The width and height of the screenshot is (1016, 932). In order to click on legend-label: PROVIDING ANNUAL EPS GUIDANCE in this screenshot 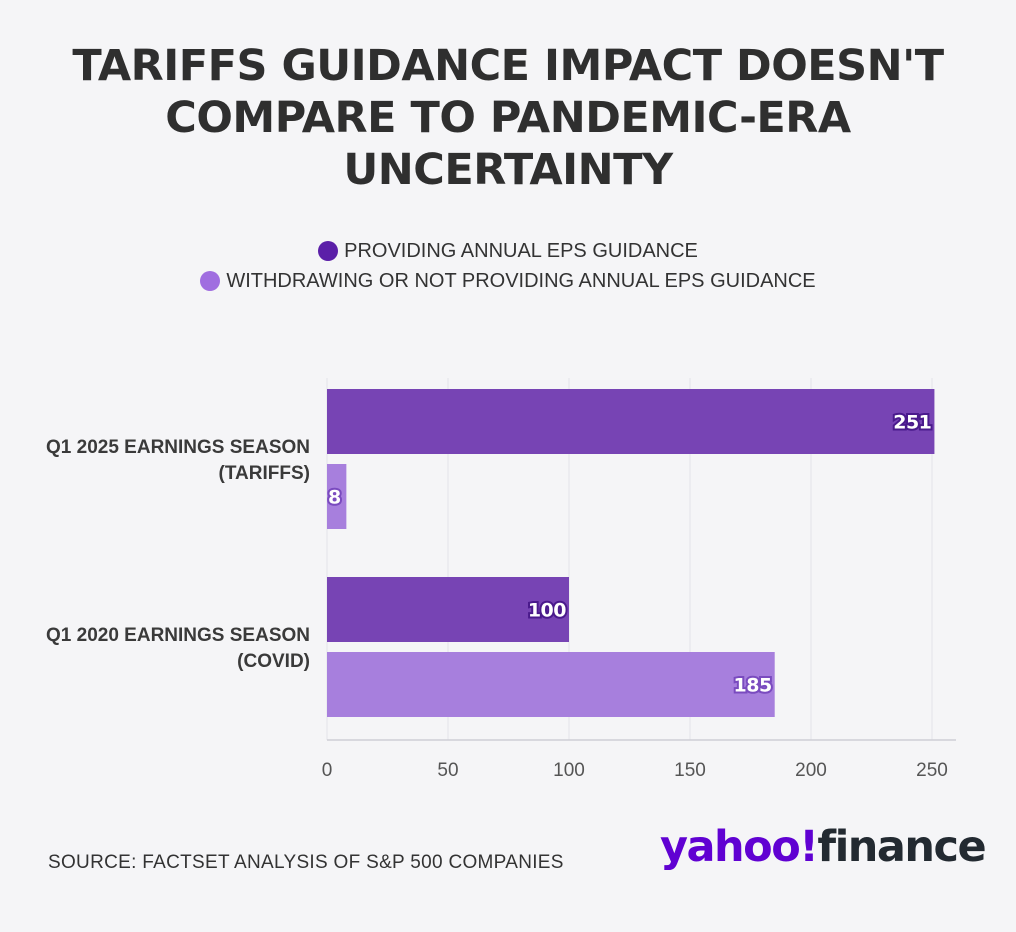, I will do `click(521, 250)`.